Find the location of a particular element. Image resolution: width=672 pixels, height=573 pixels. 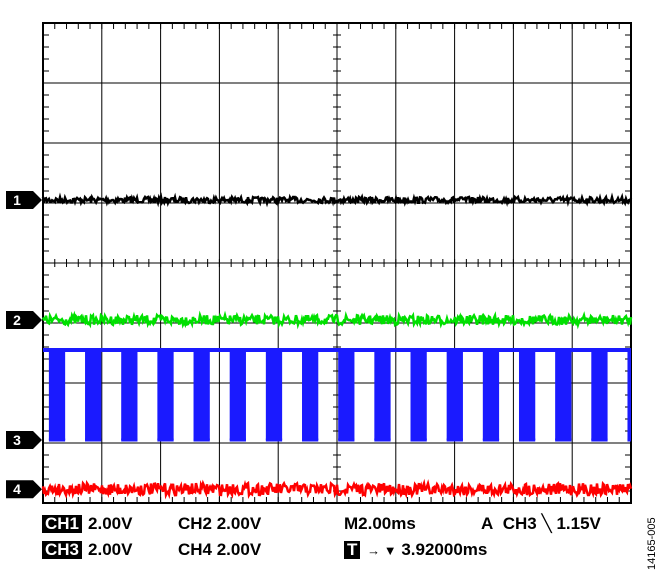

channel-marker-3: 3 is located at coordinates (24, 440).